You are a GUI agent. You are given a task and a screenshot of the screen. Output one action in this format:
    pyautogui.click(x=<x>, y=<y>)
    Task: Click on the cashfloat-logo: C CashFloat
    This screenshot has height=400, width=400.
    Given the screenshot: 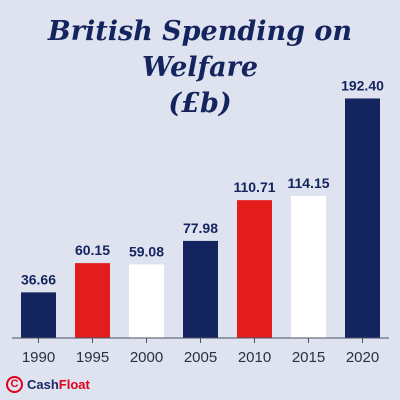 What is the action you would take?
    pyautogui.click(x=48, y=384)
    